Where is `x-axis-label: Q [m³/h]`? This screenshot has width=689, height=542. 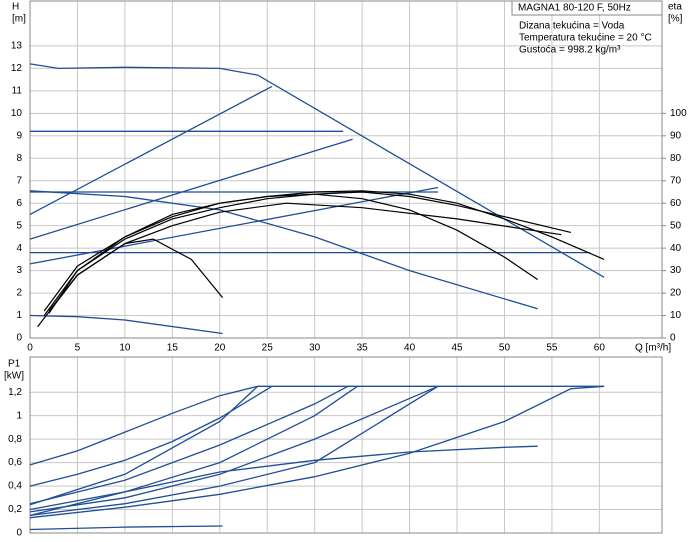
x-axis-label: Q [m³/h] is located at coordinates (653, 348).